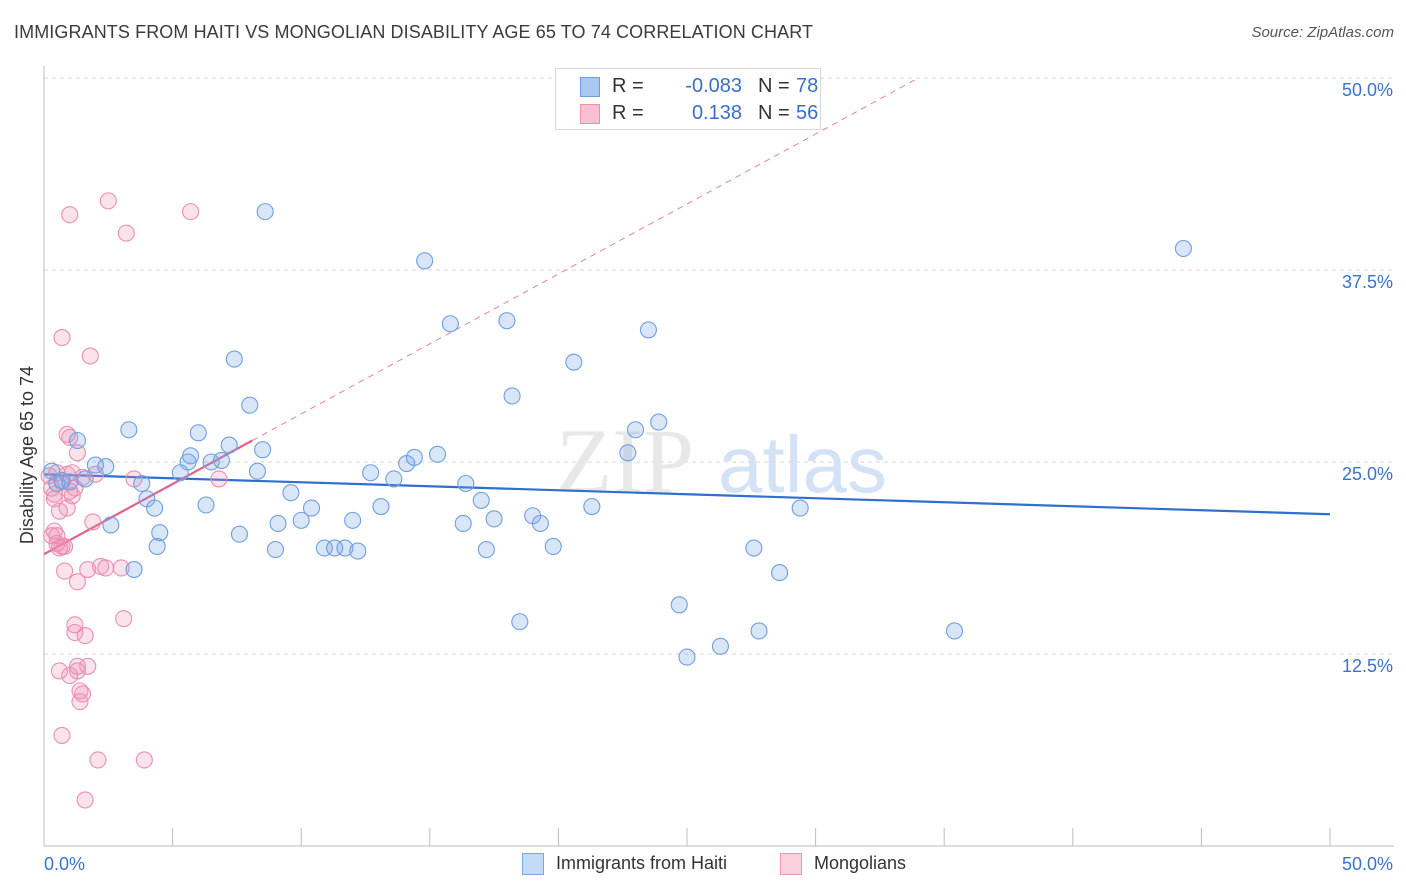 The image size is (1406, 892). What do you see at coordinates (27, 455) in the screenshot?
I see `y-axis-label: Disability Age 65 to 74` at bounding box center [27, 455].